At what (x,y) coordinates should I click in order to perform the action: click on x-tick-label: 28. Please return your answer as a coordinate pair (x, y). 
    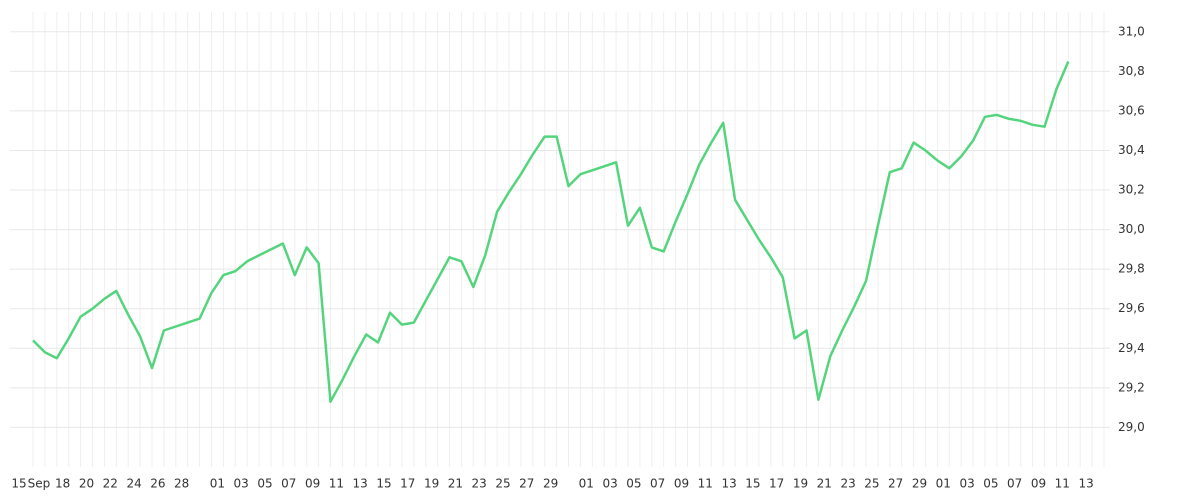
    Looking at the image, I should click on (181, 484).